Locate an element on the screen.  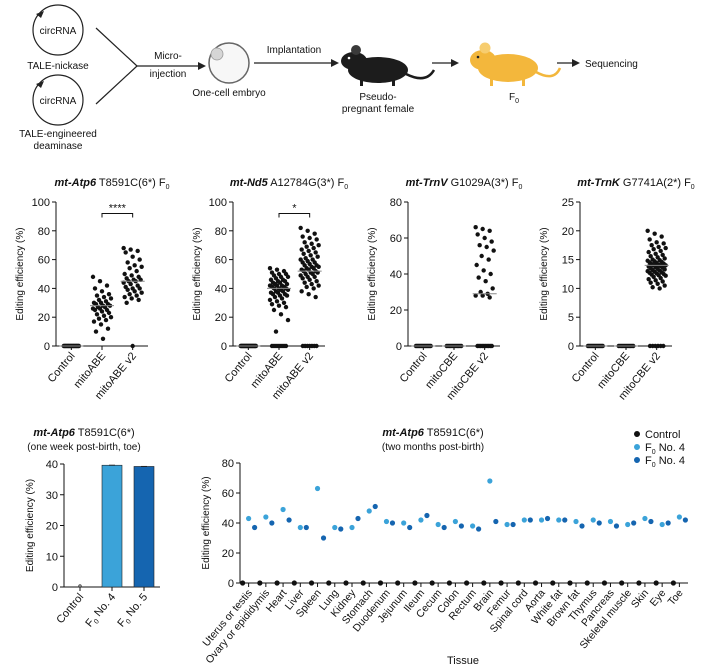
tissue-y-tick-label: 20 is located at coordinates (228, 554).